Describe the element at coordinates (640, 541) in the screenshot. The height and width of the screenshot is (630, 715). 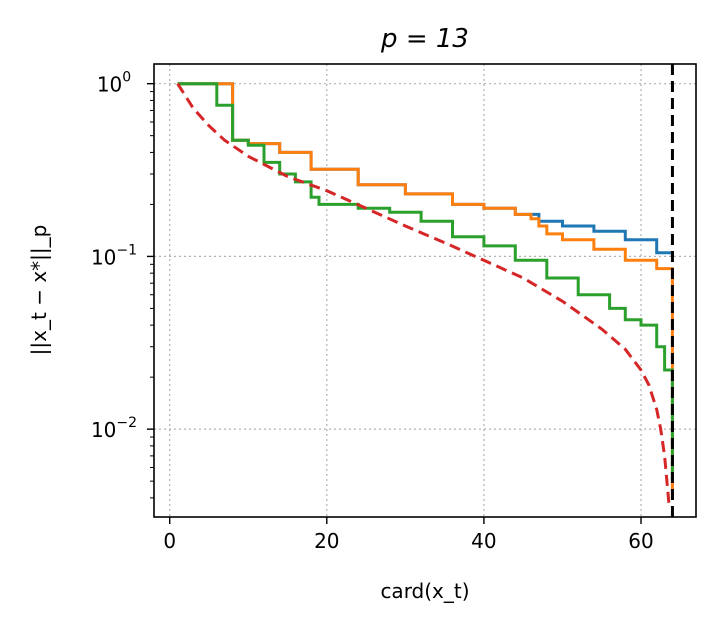
I see `x-tick-label: 60` at that location.